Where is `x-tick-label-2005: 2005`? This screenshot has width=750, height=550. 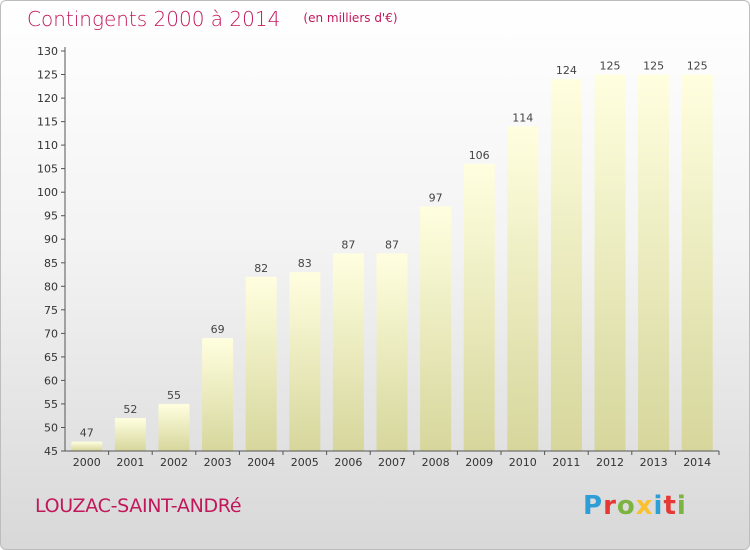
x-tick-label-2005: 2005 is located at coordinates (305, 462).